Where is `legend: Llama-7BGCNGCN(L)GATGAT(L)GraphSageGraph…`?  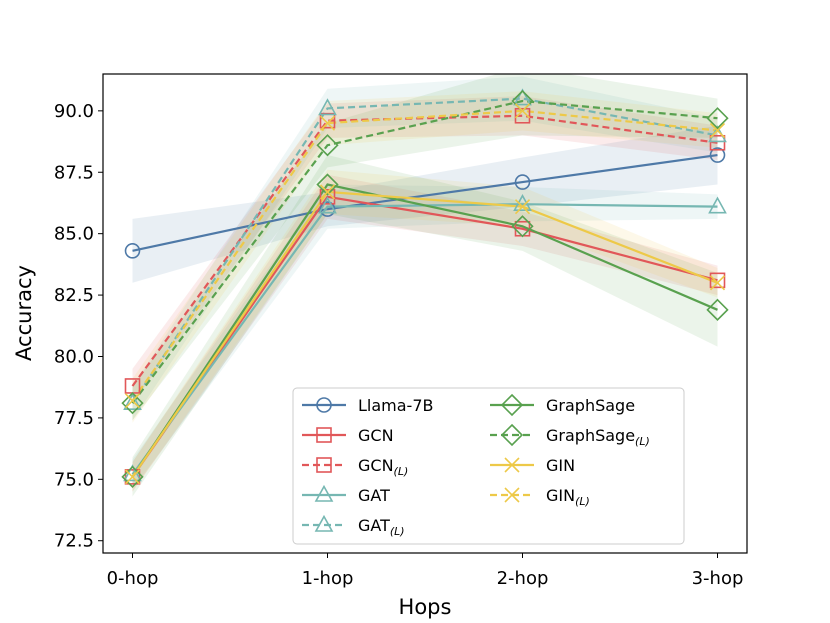
legend: Llama-7BGCNGCN(L)GATGAT(L)GraphSageGraph… is located at coordinates (488, 466).